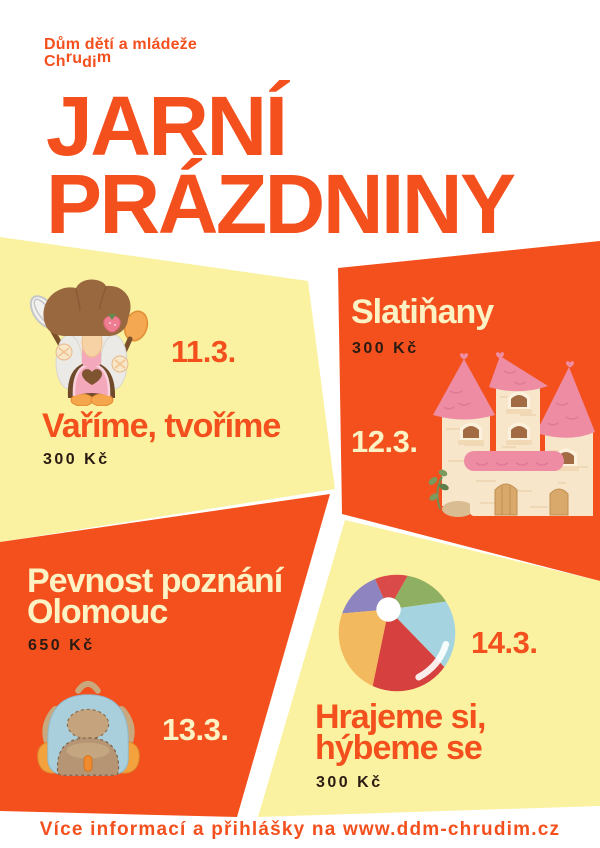 This screenshot has width=600, height=848. What do you see at coordinates (422, 312) in the screenshot?
I see `event-title: Slatiňany` at bounding box center [422, 312].